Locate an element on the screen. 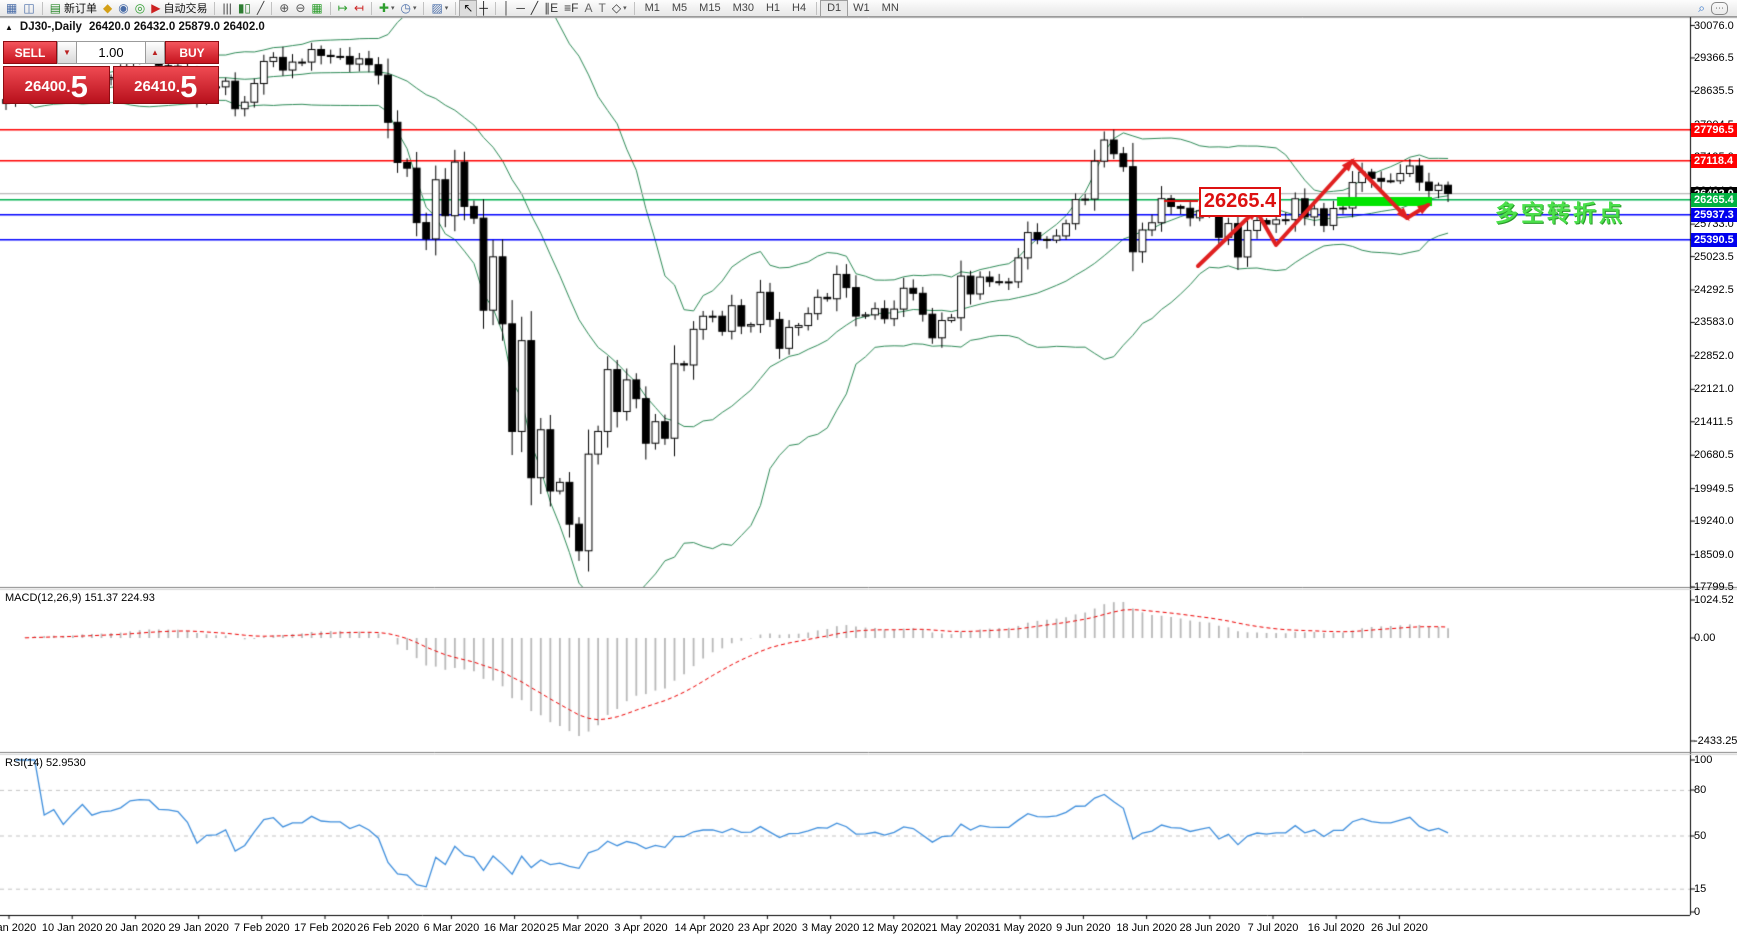  new-order-button: ▤ 新订单 is located at coordinates (73, 8).